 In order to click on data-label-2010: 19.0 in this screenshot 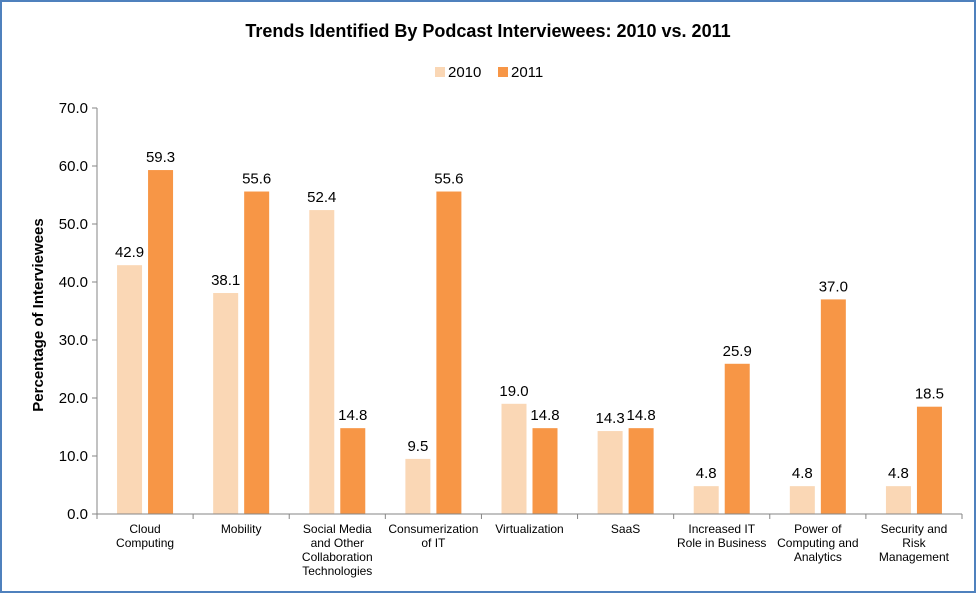, I will do `click(513, 391)`.